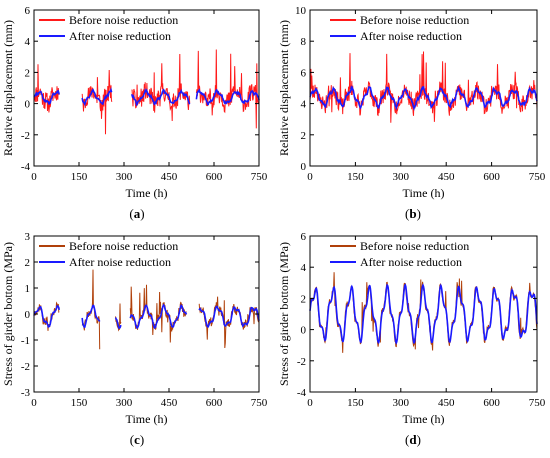  I want to click on y-tick-label: 10, so click(301, 11).